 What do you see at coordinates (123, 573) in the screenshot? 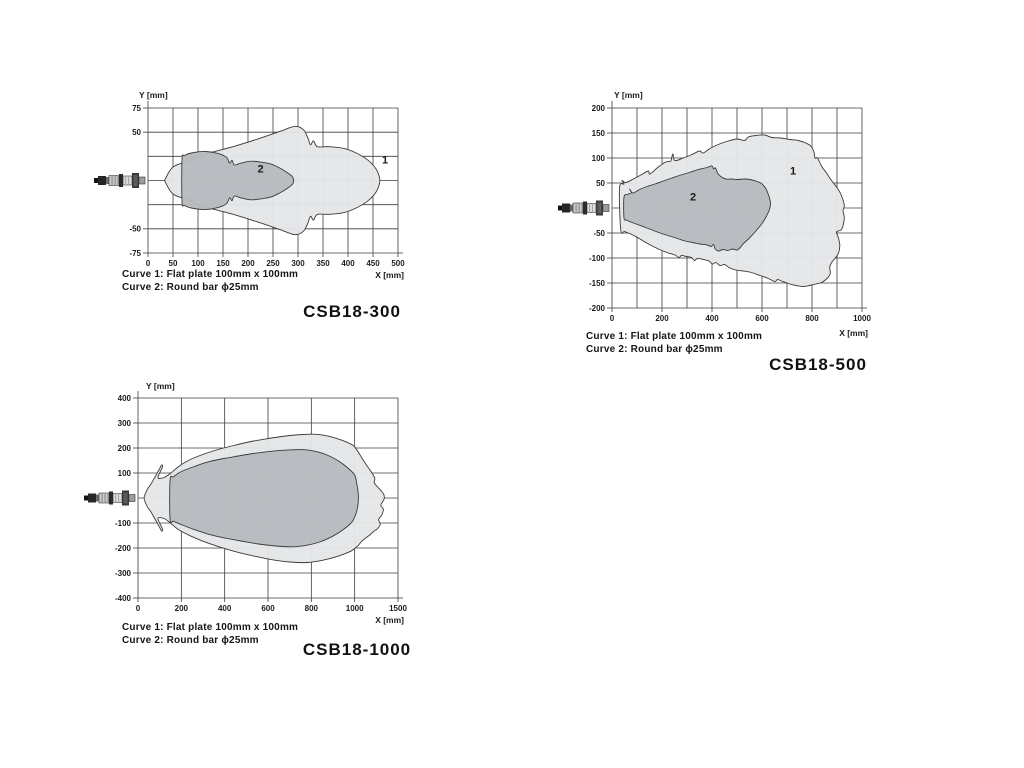
I see `svg-text: -300` at bounding box center [123, 573].